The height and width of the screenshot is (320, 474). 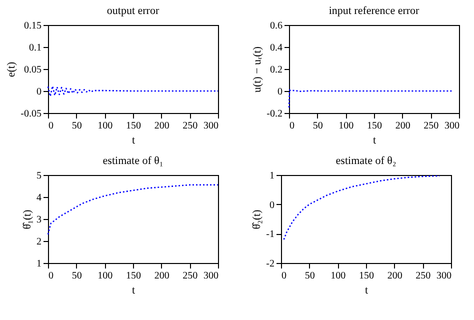 I want to click on y-axis-title: θ̂₁(t), so click(x=28, y=219).